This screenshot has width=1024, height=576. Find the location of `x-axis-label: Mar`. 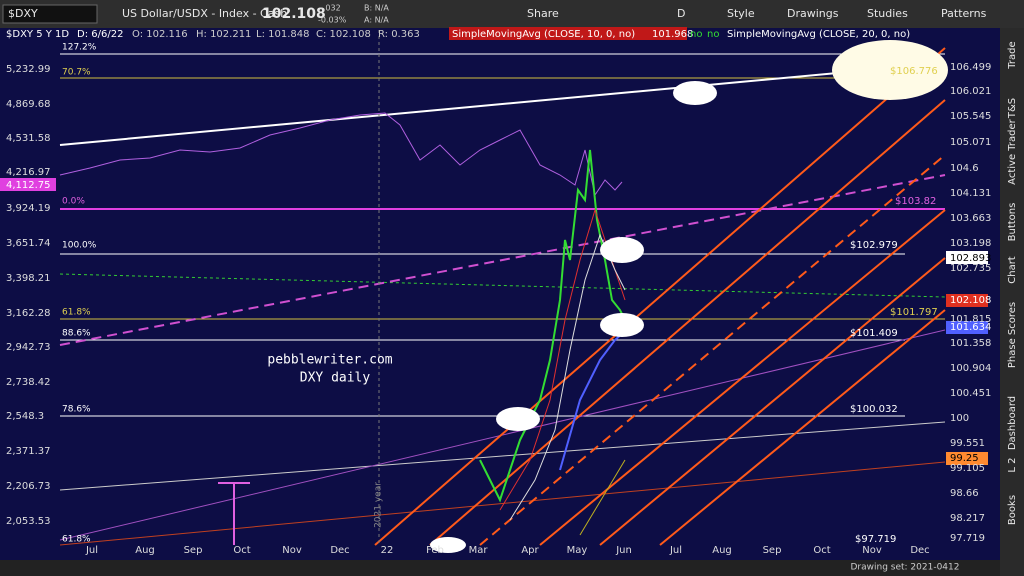

x-axis-label: Mar is located at coordinates (479, 550).